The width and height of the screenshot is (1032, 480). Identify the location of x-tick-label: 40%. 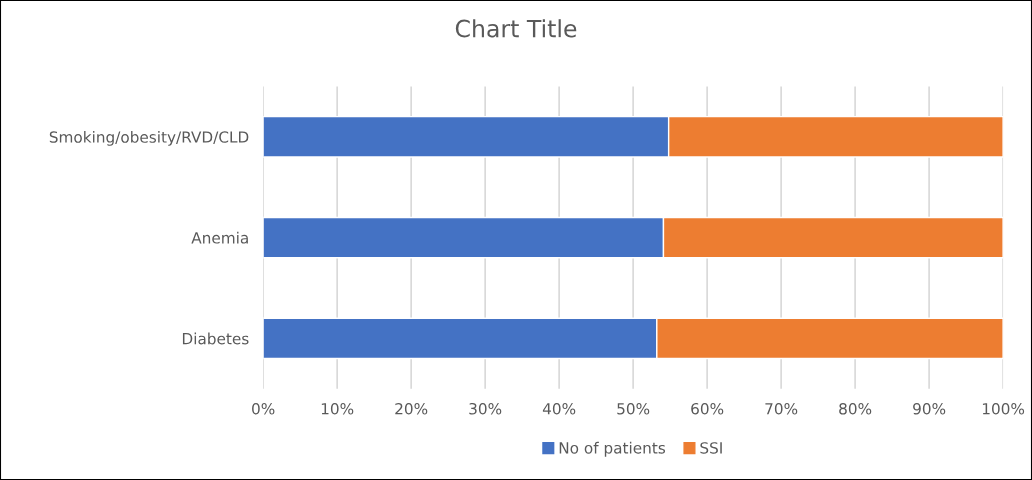
(559, 408).